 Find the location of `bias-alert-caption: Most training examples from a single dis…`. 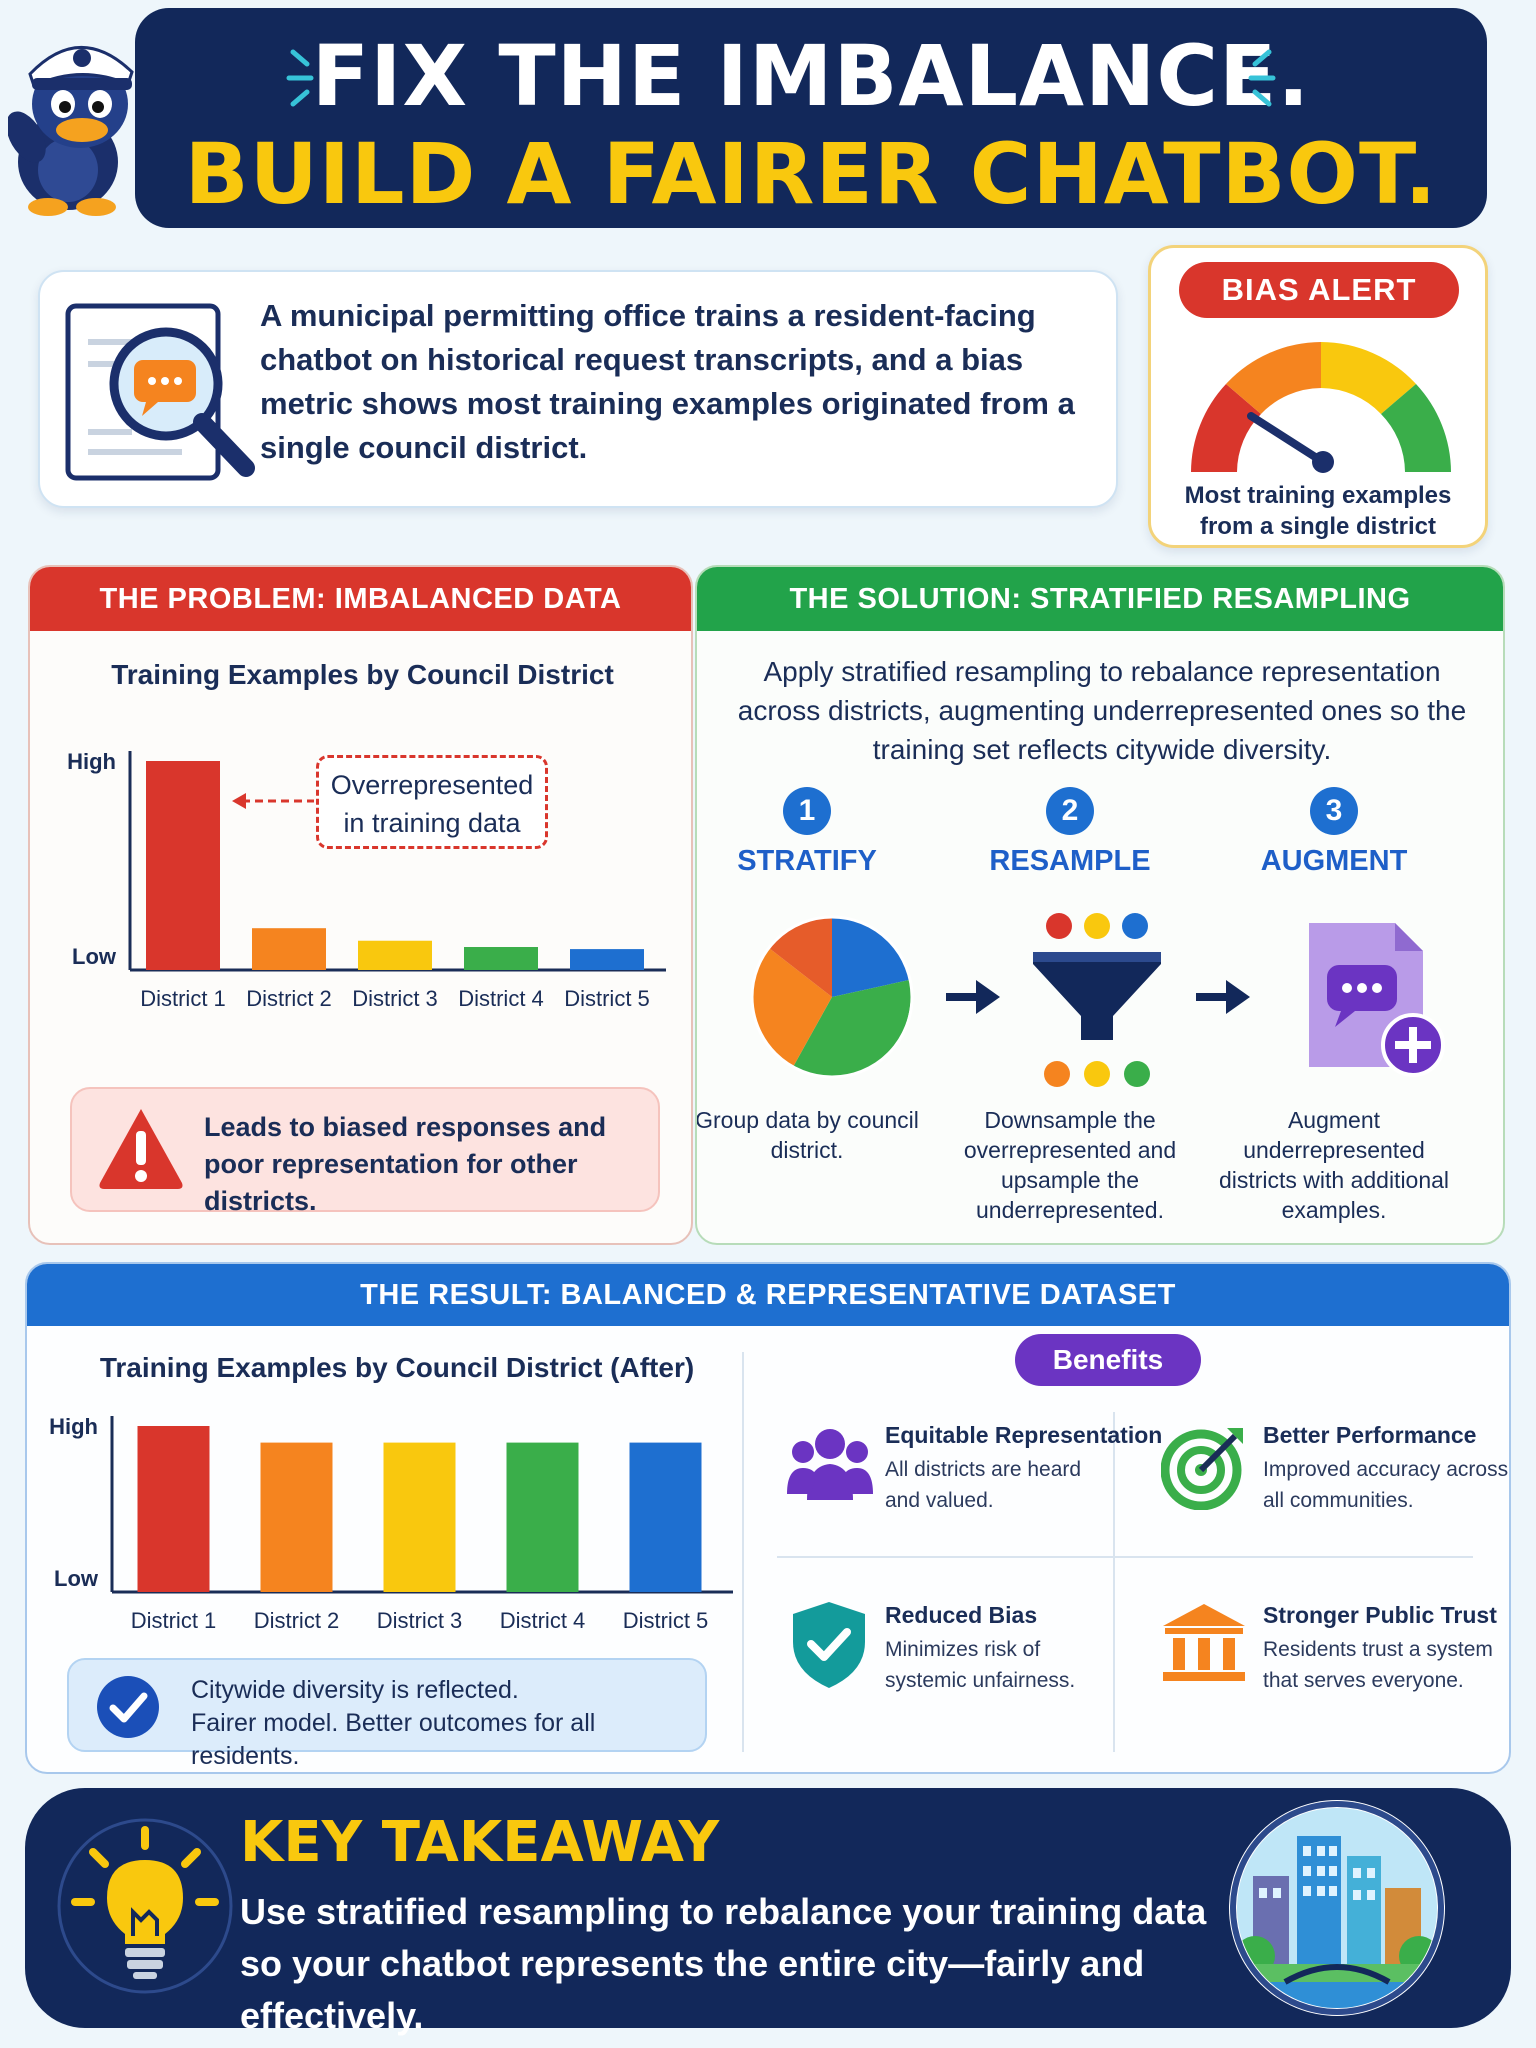

bias-alert-caption: Most training examples from a single dis… is located at coordinates (1318, 511).